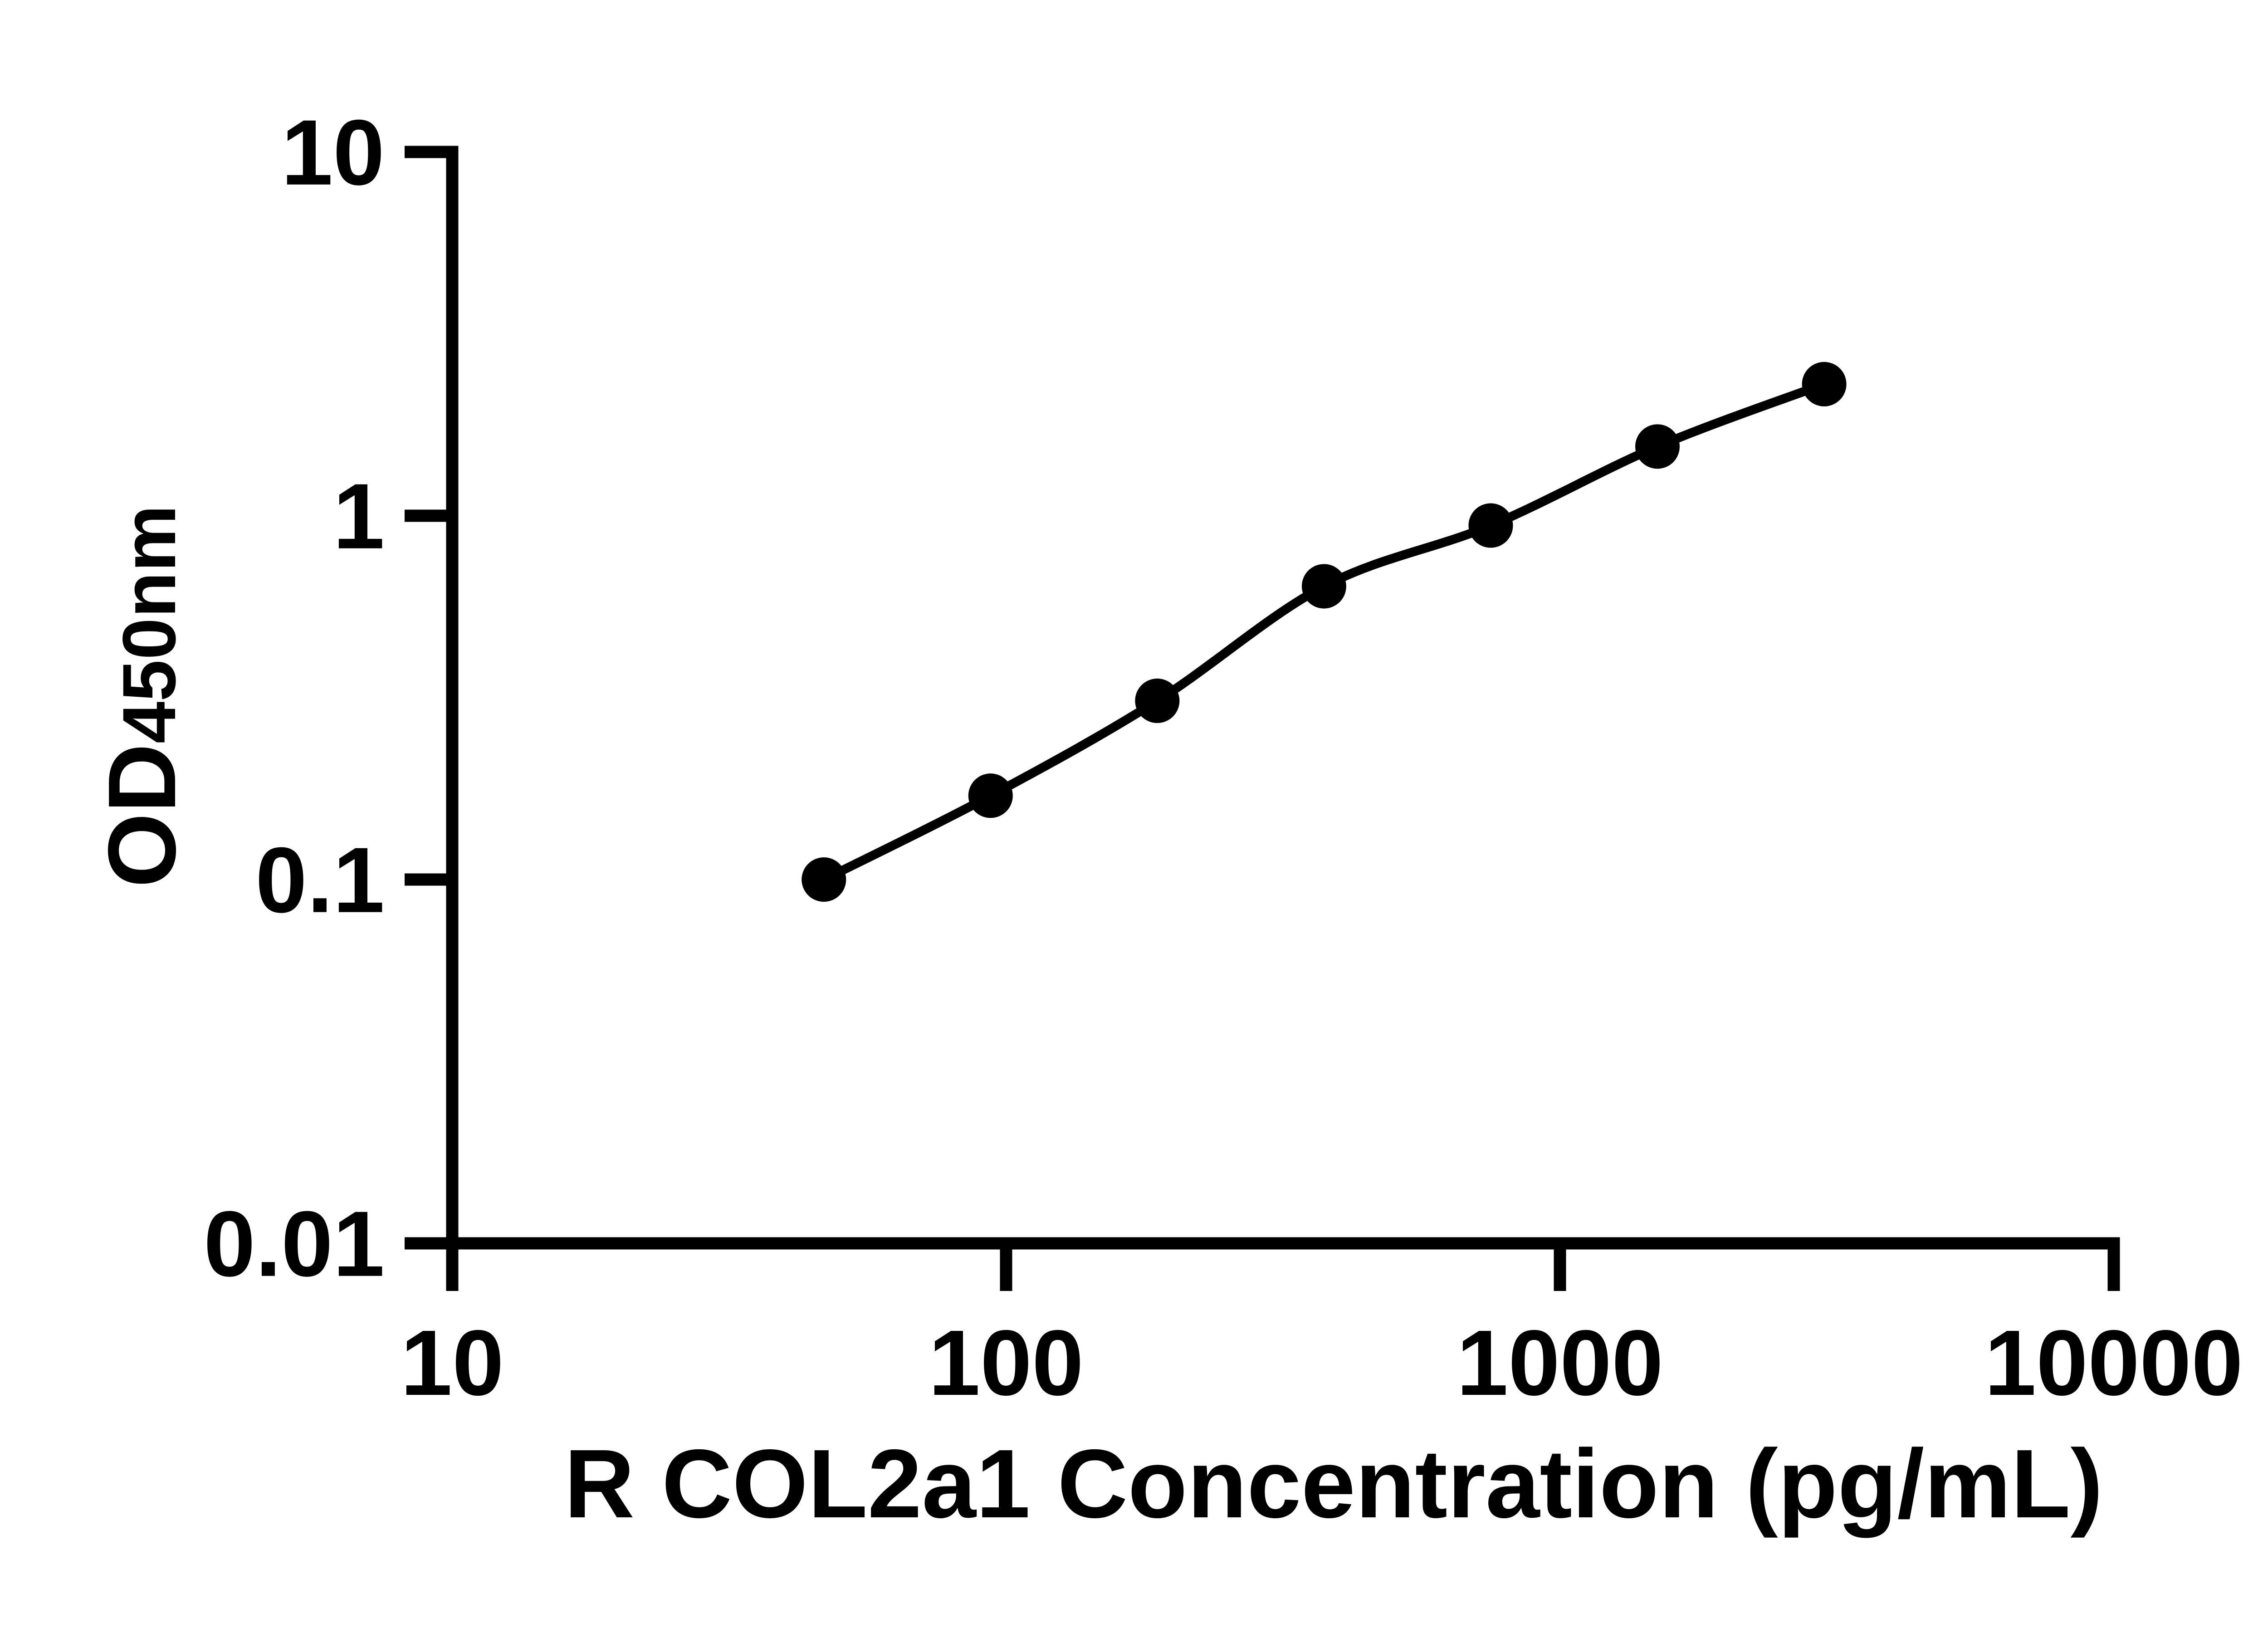 The width and height of the screenshot is (2268, 1633). What do you see at coordinates (295, 1244) in the screenshot?
I see `y-tick-label: 0.01` at bounding box center [295, 1244].